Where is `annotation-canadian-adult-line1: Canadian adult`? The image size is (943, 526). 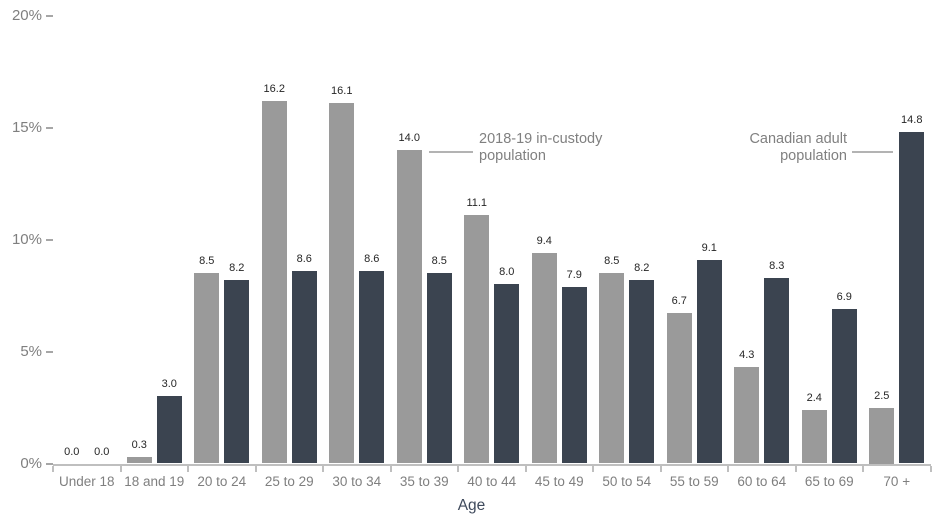 annotation-canadian-adult-line1: Canadian adult is located at coordinates (798, 139).